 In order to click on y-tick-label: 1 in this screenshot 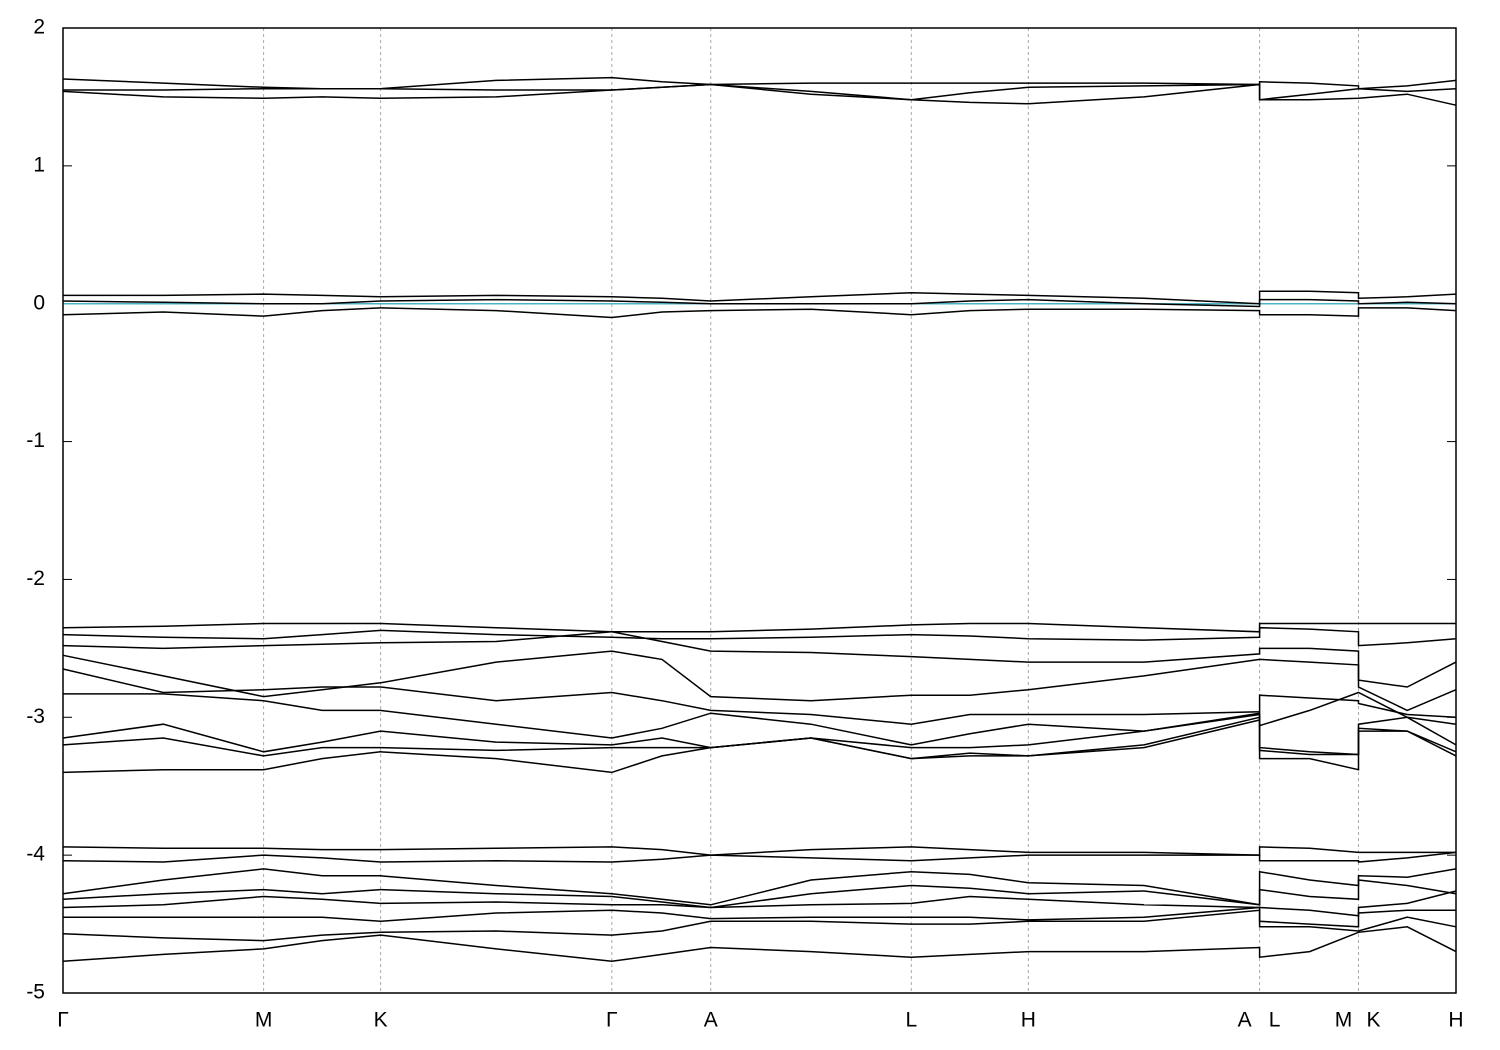, I will do `click(39, 164)`.